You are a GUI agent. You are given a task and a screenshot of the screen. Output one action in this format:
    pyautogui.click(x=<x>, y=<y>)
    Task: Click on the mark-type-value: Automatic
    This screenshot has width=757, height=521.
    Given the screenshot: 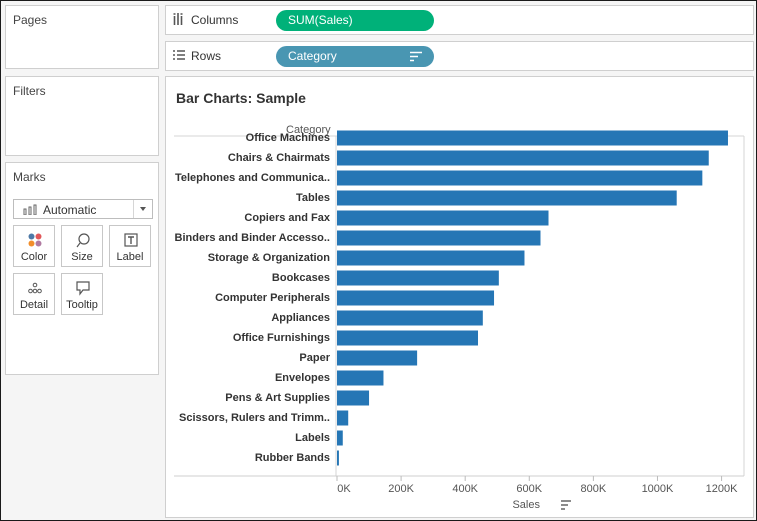 What is the action you would take?
    pyautogui.click(x=70, y=210)
    